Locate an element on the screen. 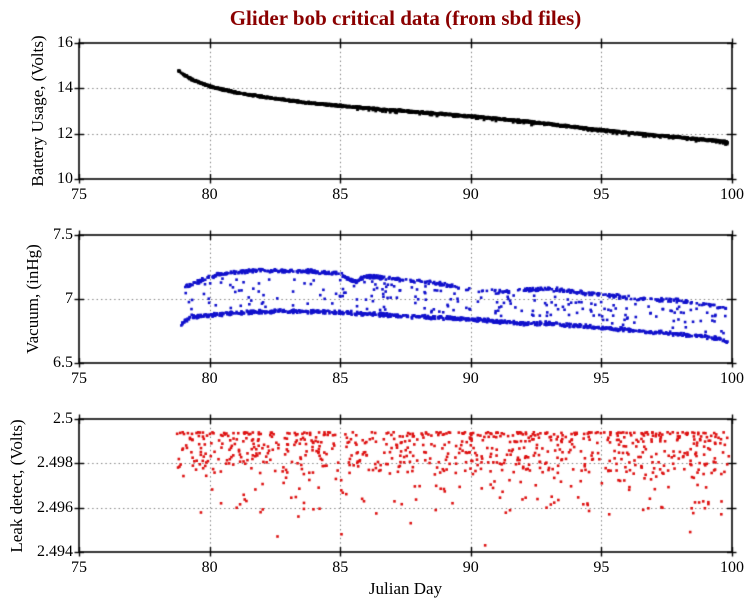 The width and height of the screenshot is (750, 608). y-tick-label: 14 is located at coordinates (65, 88).